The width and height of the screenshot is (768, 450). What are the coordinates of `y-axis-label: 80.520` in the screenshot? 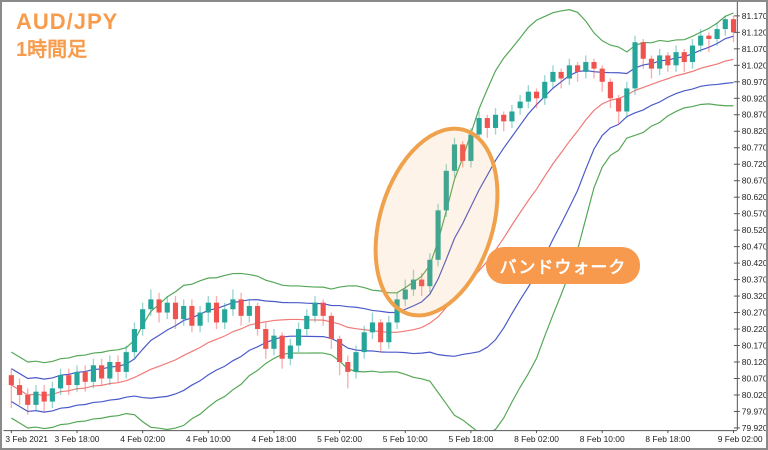 It's located at (754, 230).